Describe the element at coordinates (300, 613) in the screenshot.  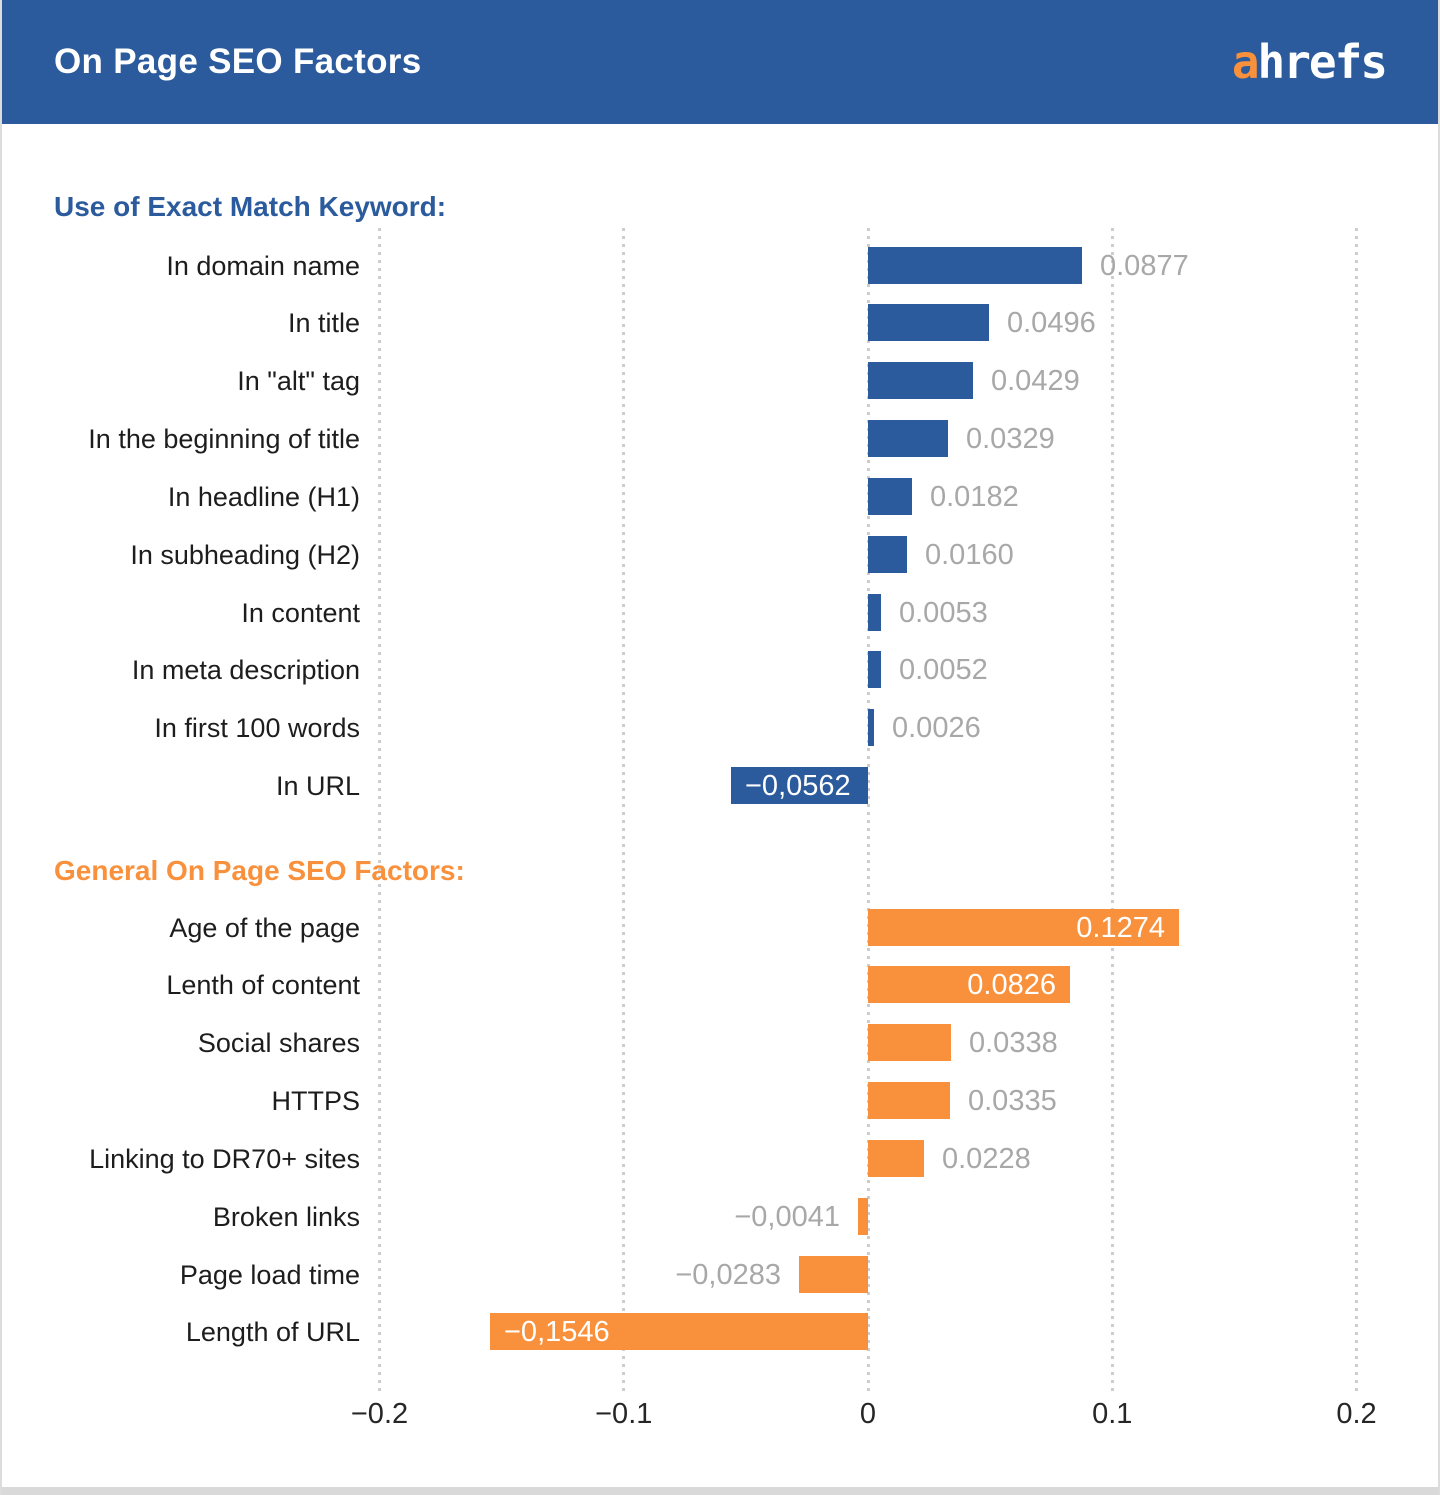
I see `row-label: In content` at that location.